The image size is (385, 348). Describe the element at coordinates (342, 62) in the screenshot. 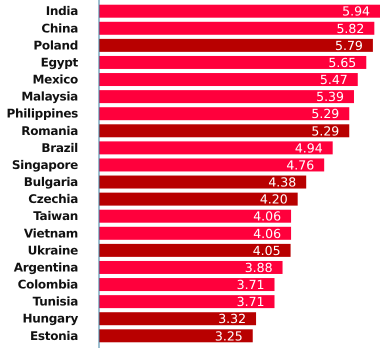

I see `data-label: 5.65` at that location.